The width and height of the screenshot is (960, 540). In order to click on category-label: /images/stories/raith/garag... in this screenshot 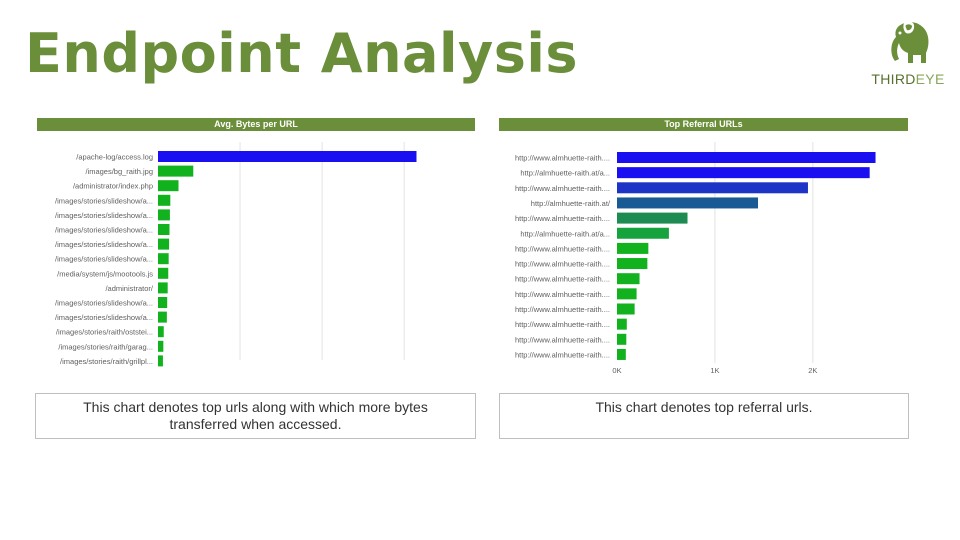, I will do `click(105, 346)`.